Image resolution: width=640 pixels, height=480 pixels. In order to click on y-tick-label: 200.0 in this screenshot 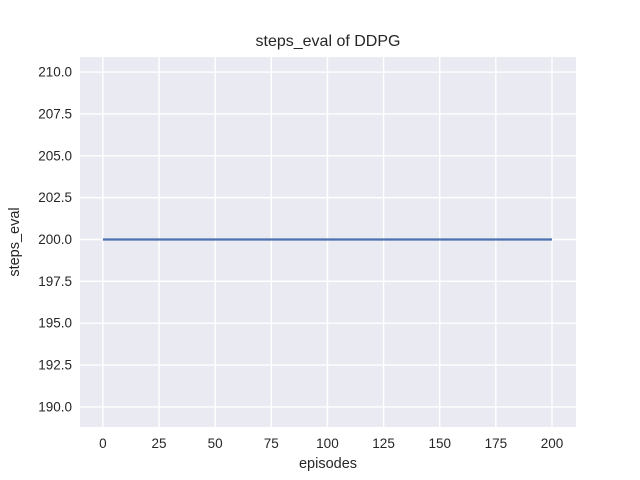, I will do `click(55, 239)`.